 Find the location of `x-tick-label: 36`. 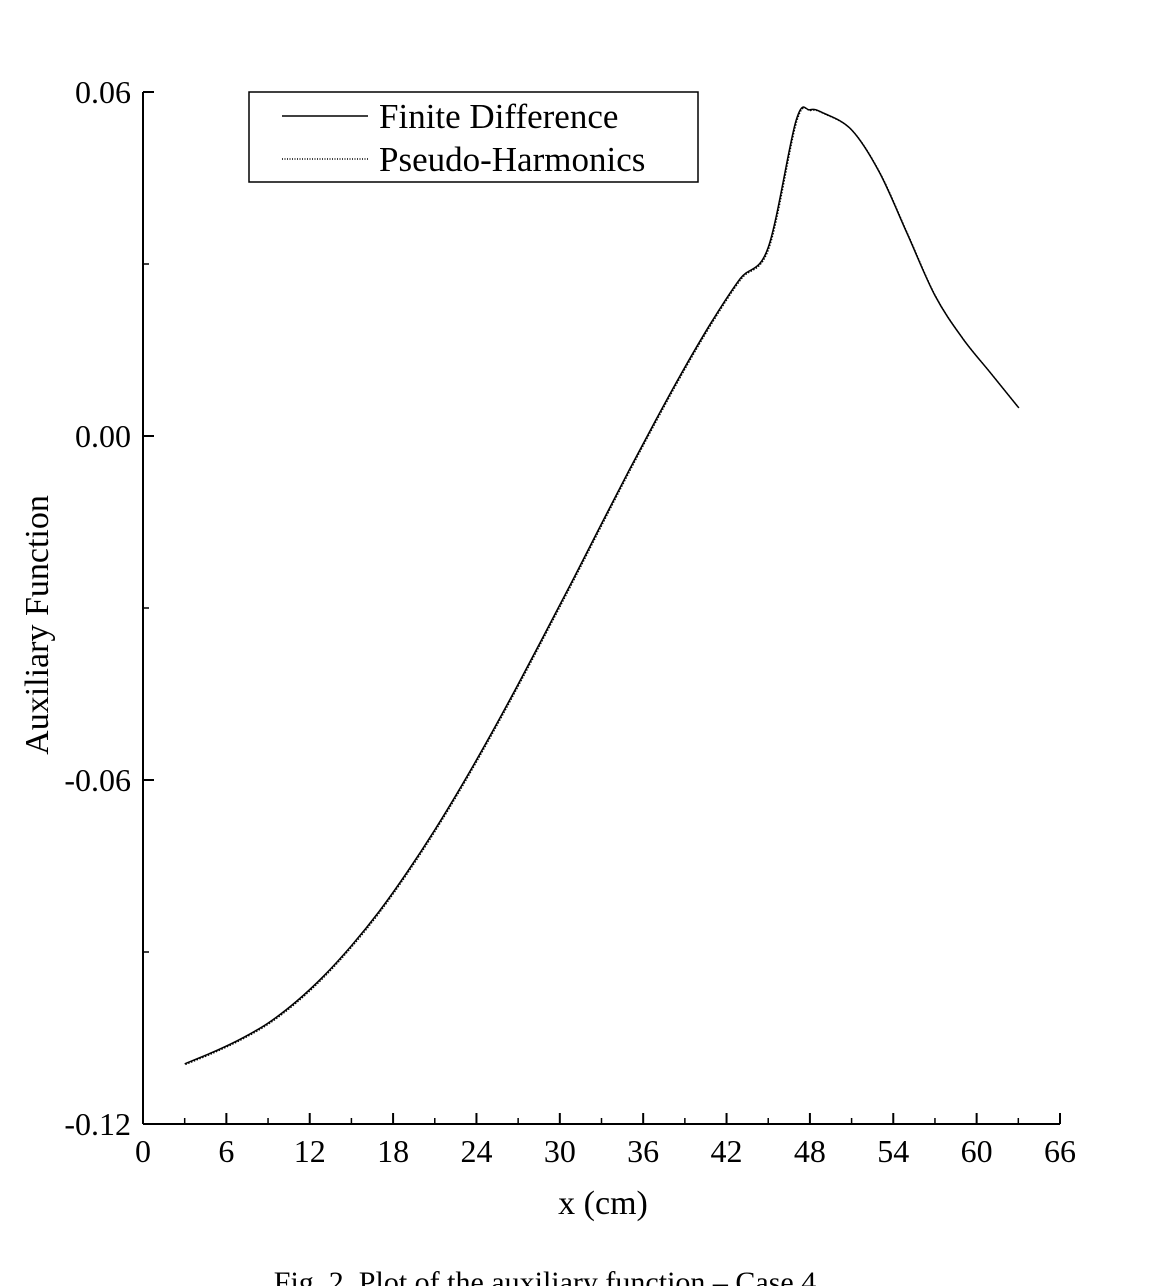

x-tick-label: 36 is located at coordinates (643, 1151).